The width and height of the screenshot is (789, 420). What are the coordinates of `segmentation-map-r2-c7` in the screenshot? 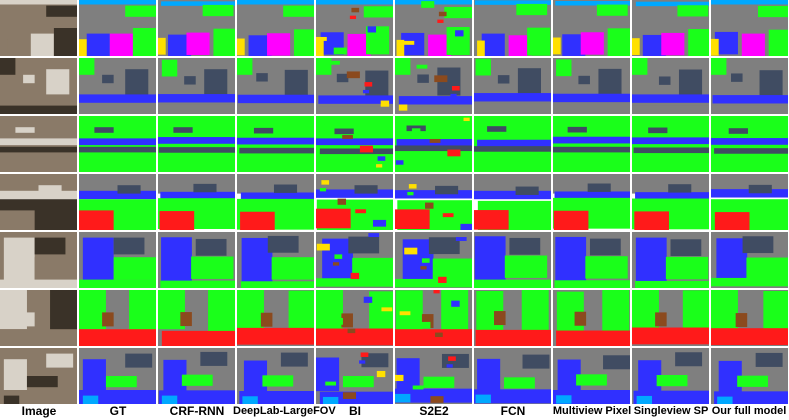 It's located at (512, 86).